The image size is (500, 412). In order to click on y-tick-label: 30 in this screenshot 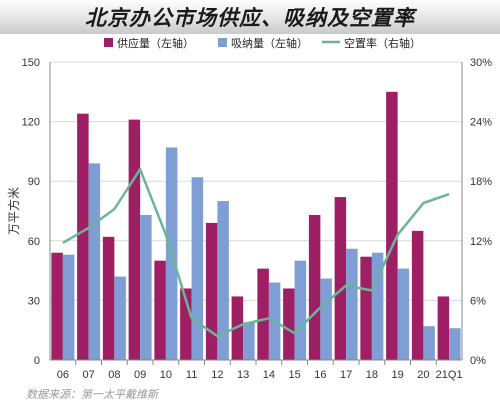, I will do `click(34, 301)`.